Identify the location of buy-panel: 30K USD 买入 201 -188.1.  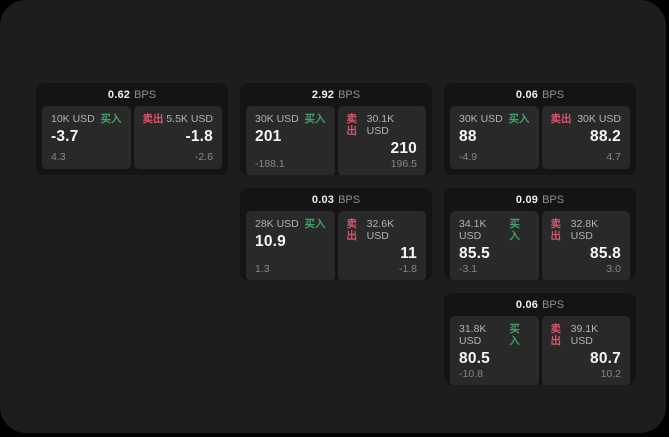
(290, 140).